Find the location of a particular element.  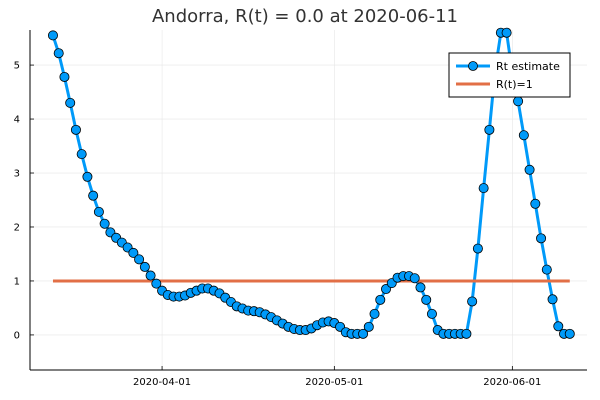

legend-box is located at coordinates (509, 75).